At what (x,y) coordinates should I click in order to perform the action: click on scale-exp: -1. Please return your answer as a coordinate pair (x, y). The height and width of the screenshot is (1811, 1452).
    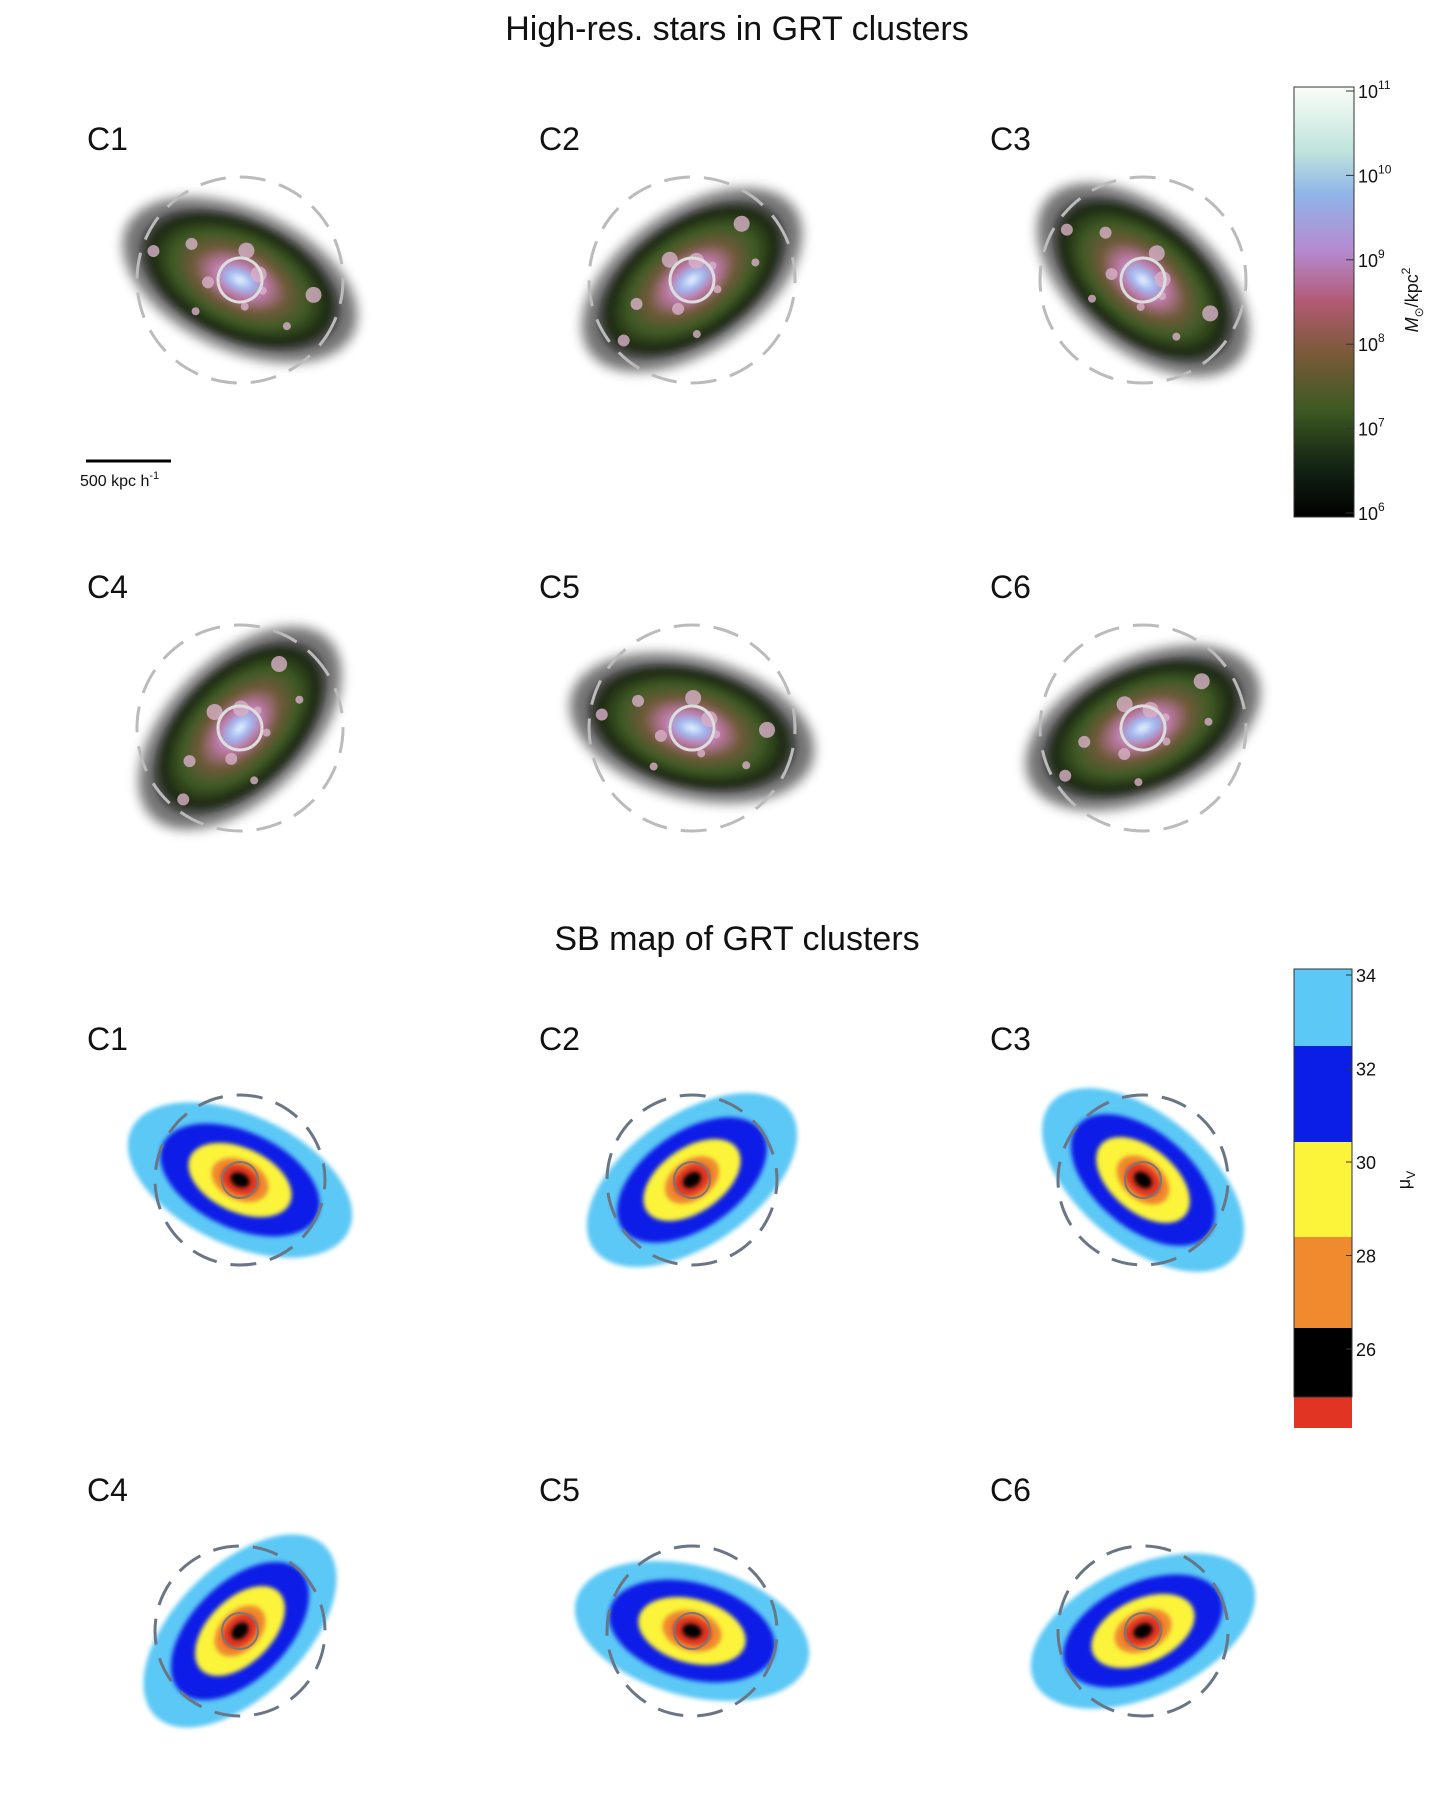
    Looking at the image, I should click on (154, 476).